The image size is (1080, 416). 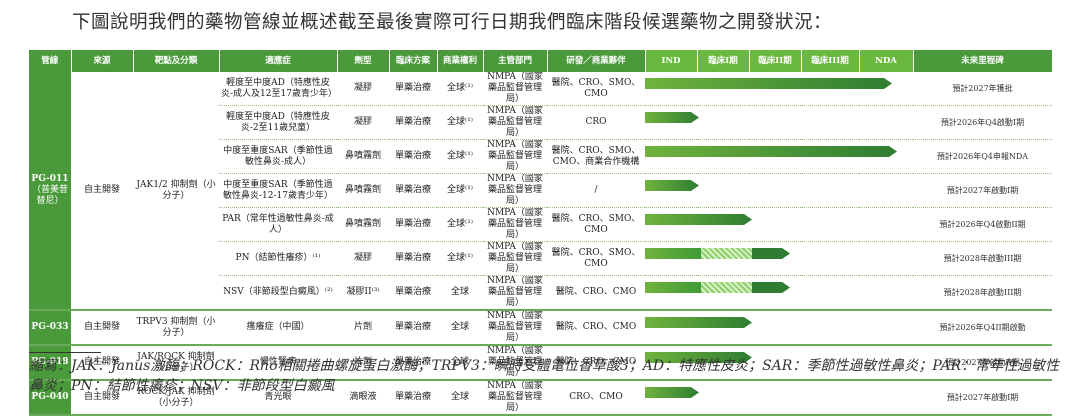 I want to click on milestone-cell: 預計2028年啟動III期, so click(x=982, y=293).